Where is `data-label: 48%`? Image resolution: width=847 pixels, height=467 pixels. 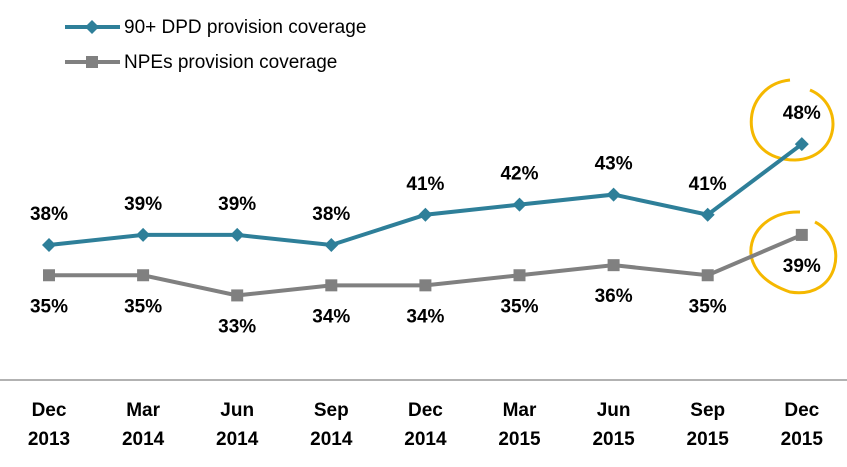
data-label: 48% is located at coordinates (802, 113).